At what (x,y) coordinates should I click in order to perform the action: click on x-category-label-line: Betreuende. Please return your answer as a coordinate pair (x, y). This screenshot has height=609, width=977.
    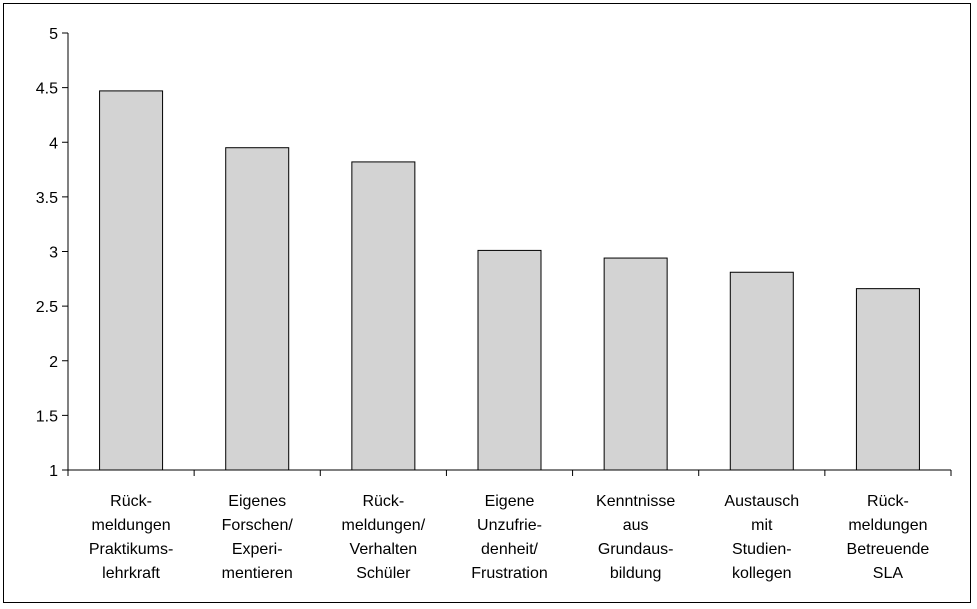
    Looking at the image, I should click on (888, 549).